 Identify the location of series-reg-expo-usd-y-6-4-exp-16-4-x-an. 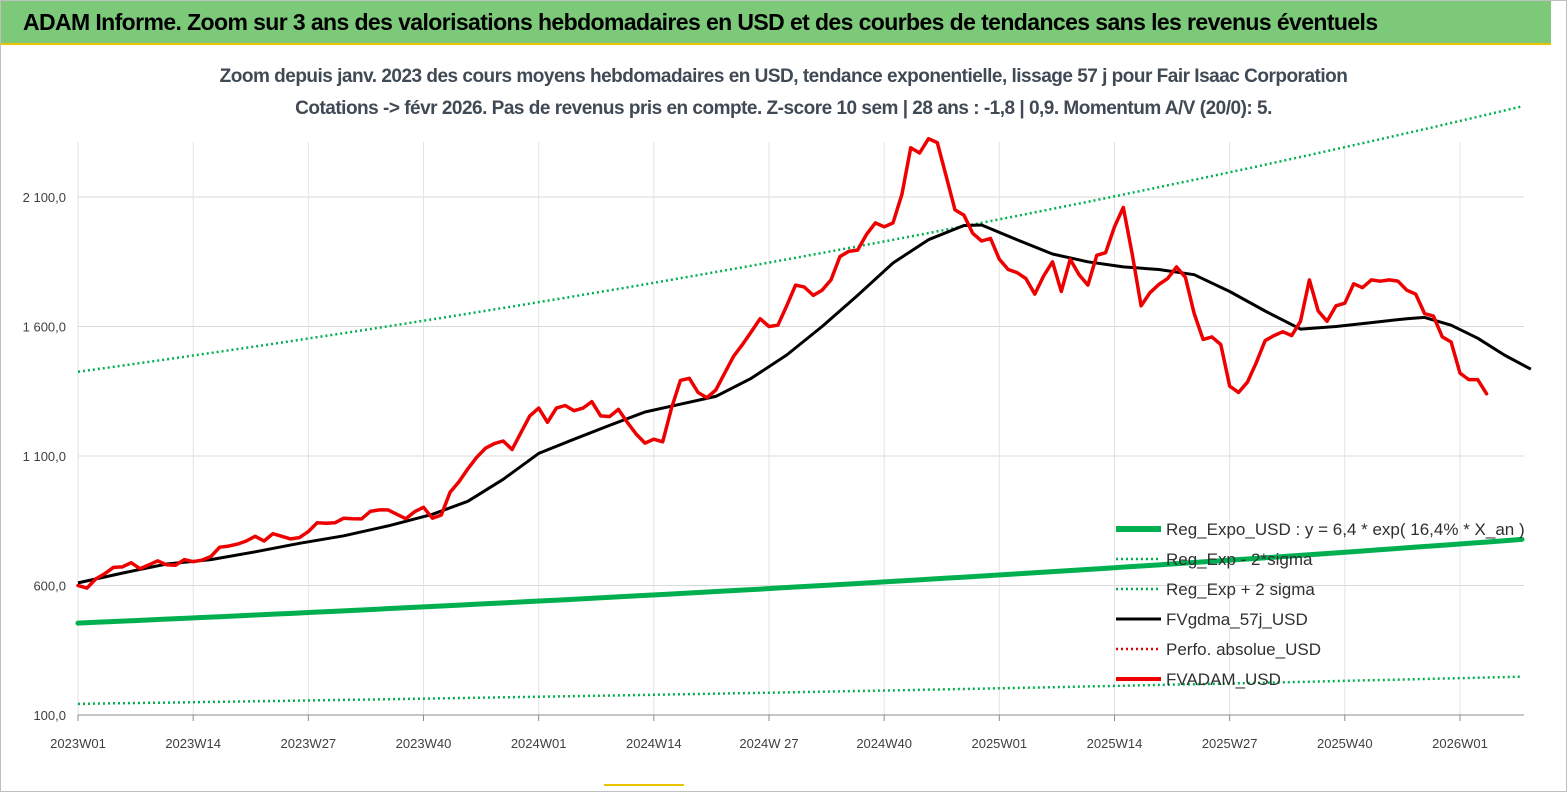
(800, 581).